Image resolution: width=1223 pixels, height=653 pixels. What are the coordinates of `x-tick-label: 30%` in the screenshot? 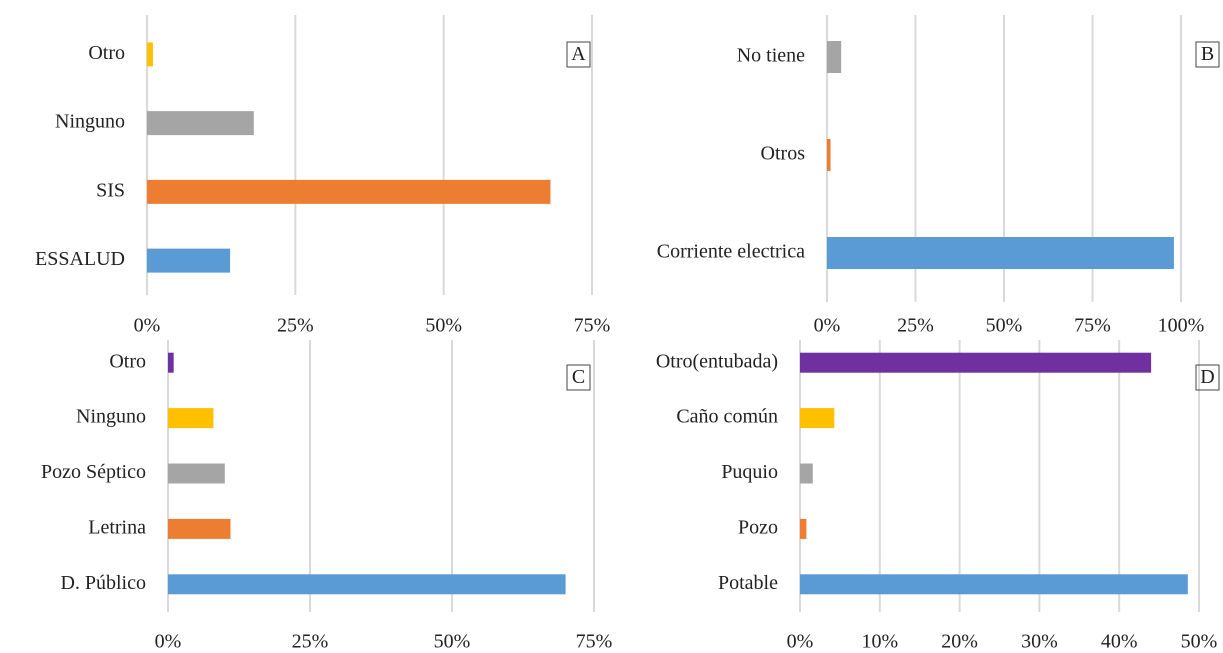 It's located at (1039, 642).